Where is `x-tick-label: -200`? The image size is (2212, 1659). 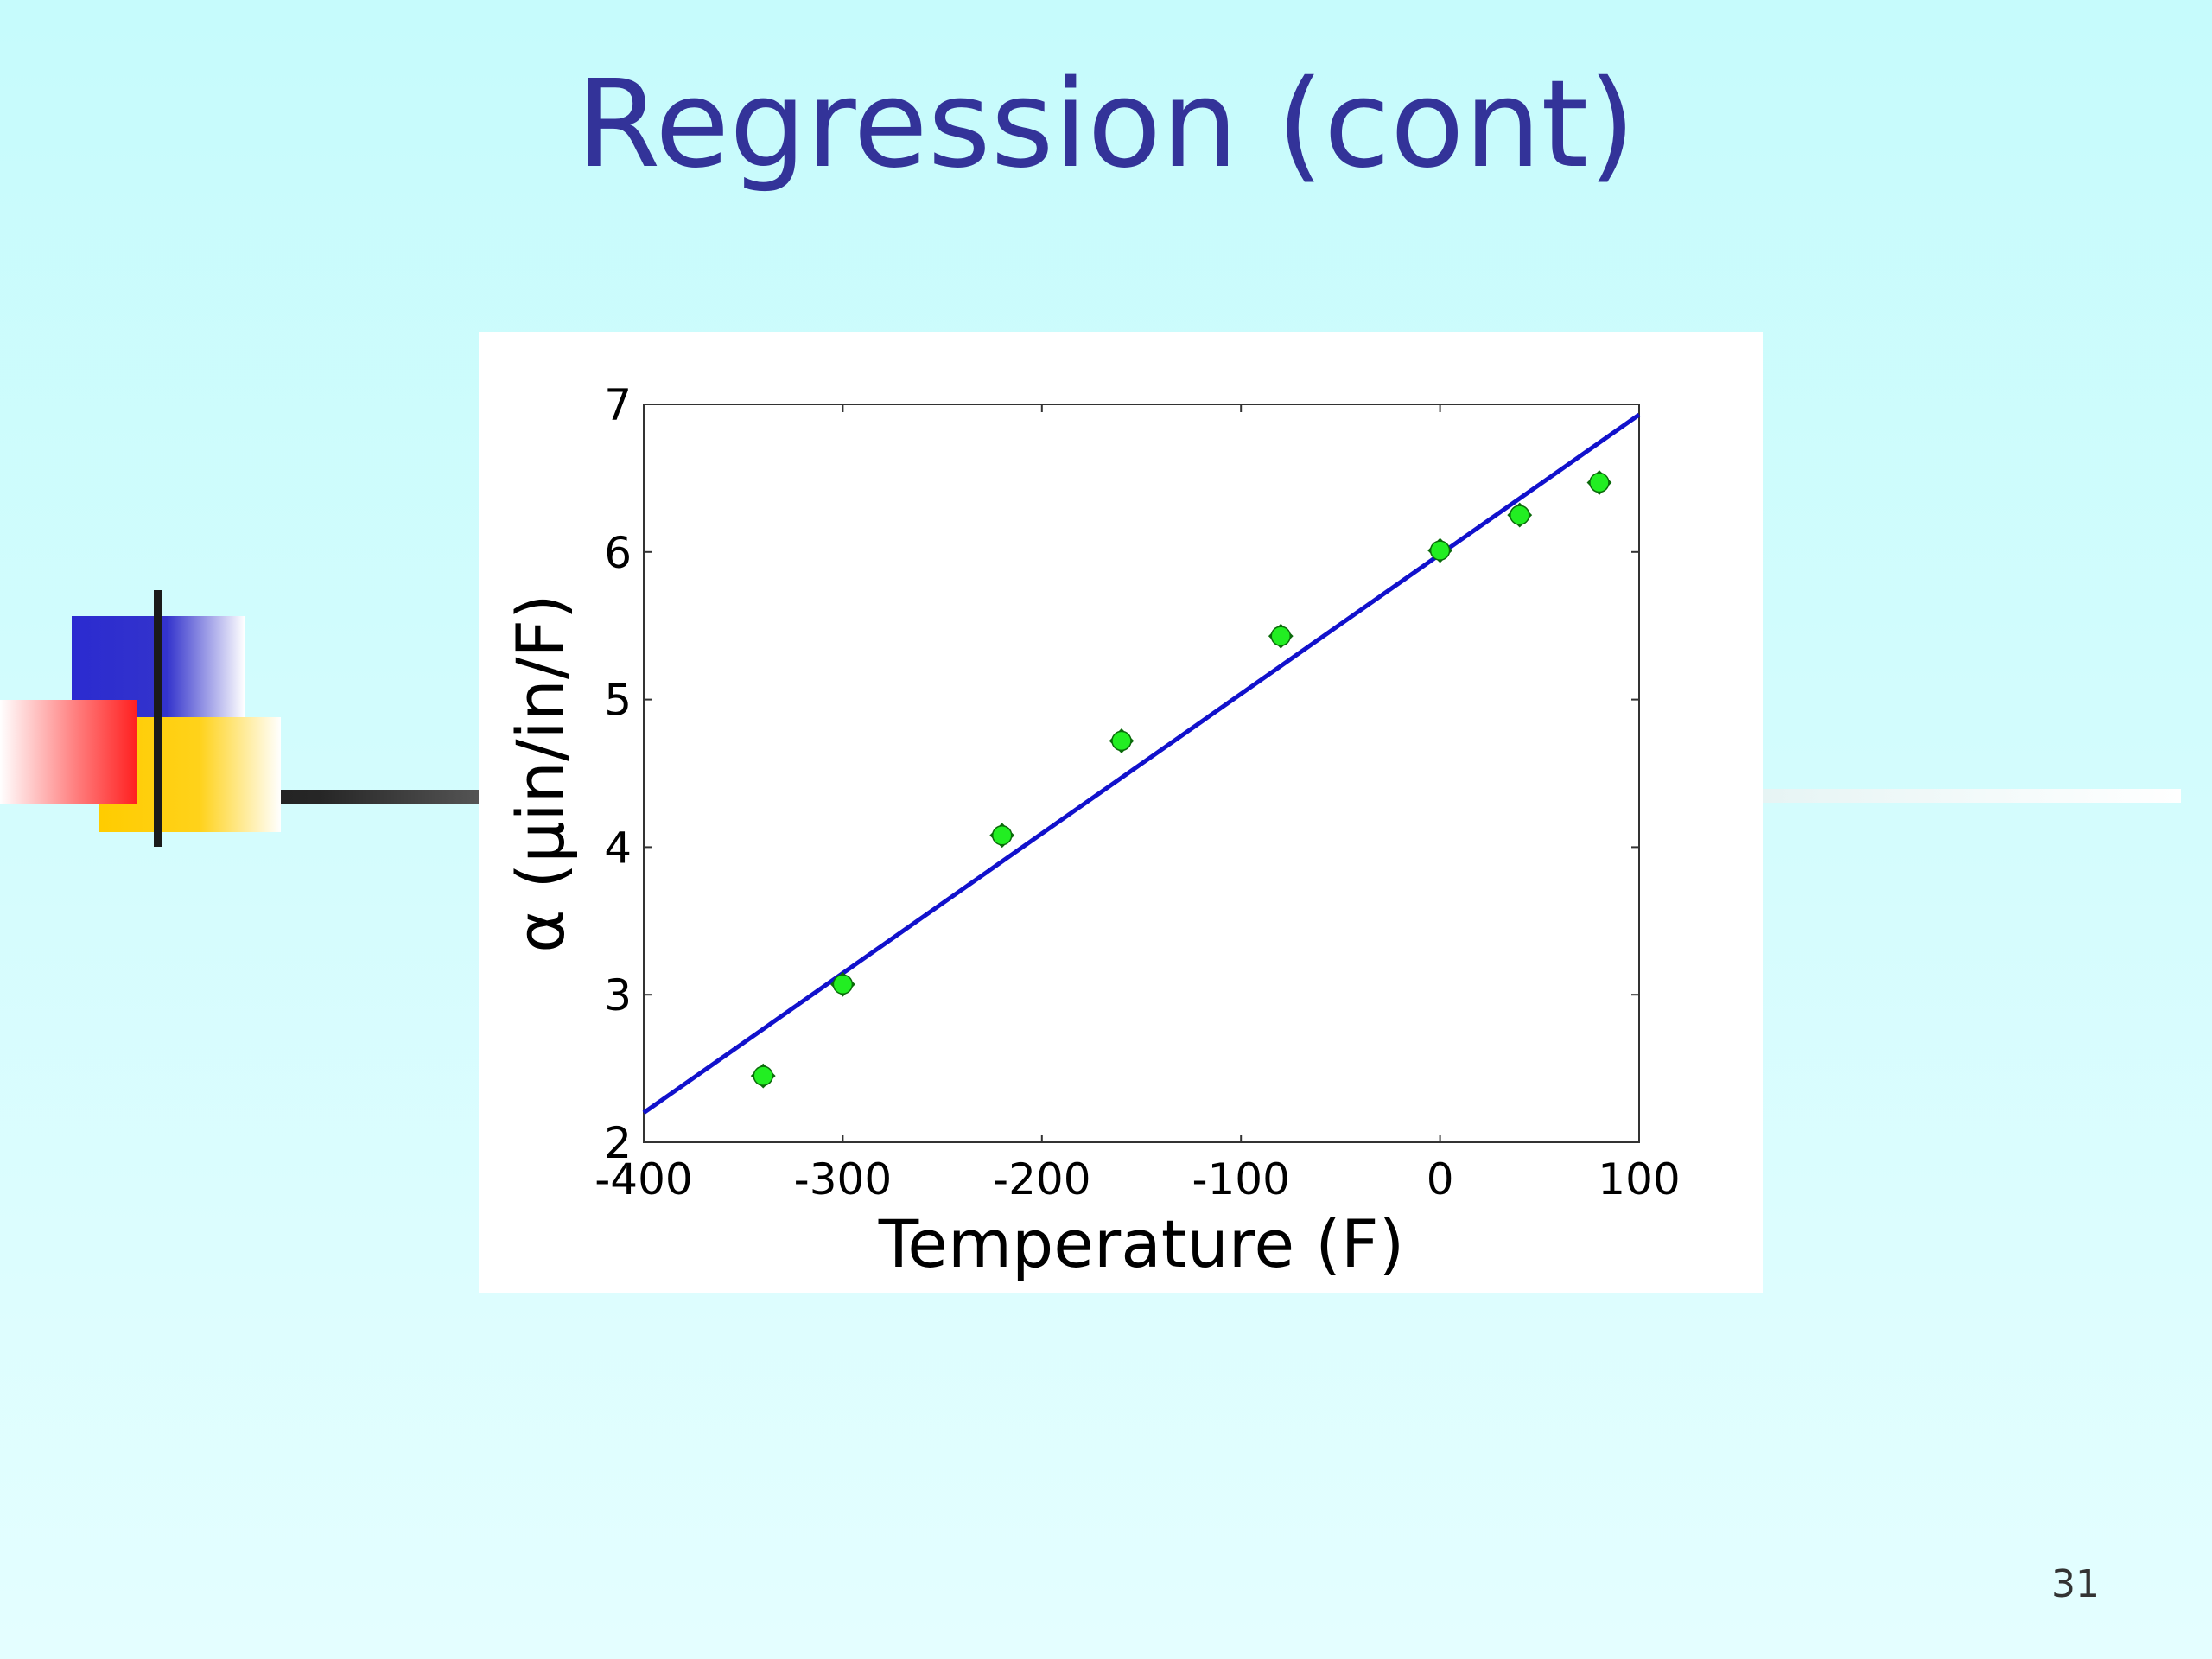
x-tick-label: -200 is located at coordinates (1041, 1179).